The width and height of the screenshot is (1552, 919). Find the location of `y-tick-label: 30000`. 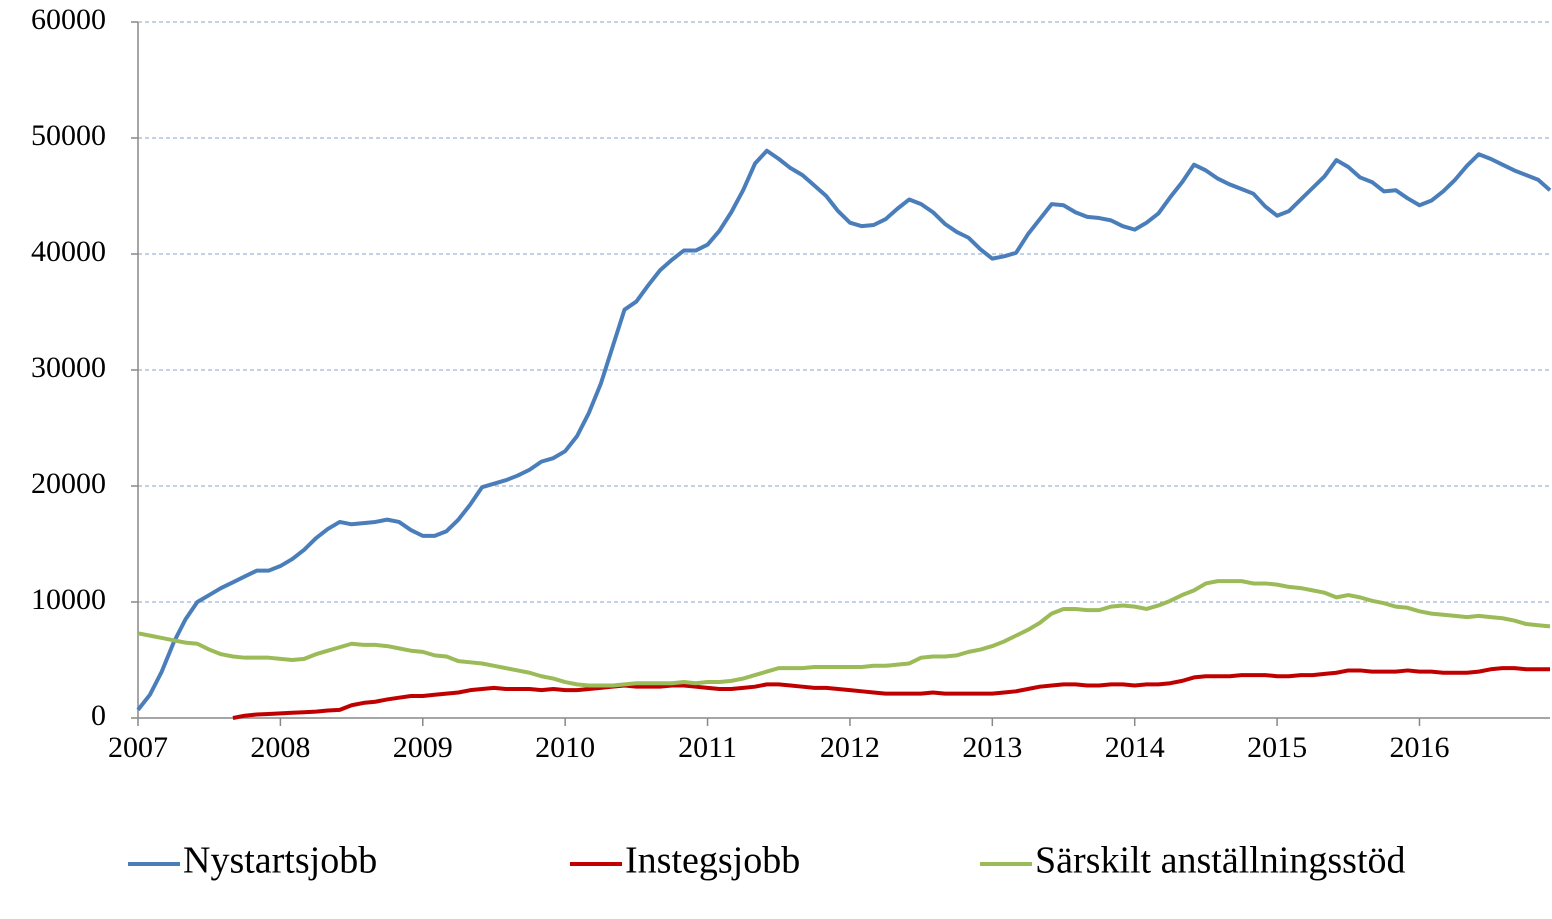

y-tick-label: 30000 is located at coordinates (68, 367).